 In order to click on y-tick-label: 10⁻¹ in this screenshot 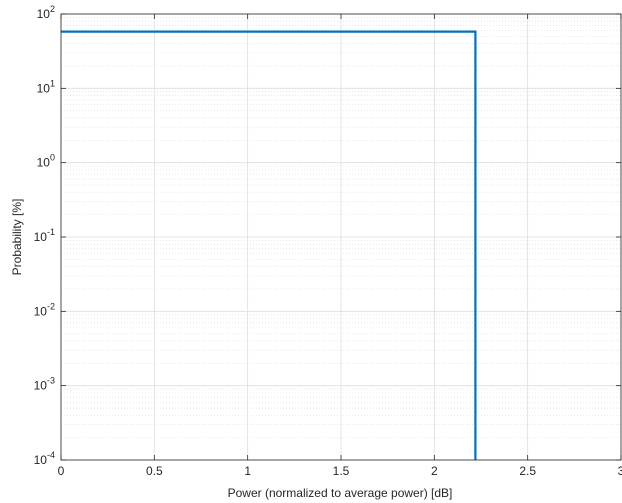, I will do `click(44, 235)`.